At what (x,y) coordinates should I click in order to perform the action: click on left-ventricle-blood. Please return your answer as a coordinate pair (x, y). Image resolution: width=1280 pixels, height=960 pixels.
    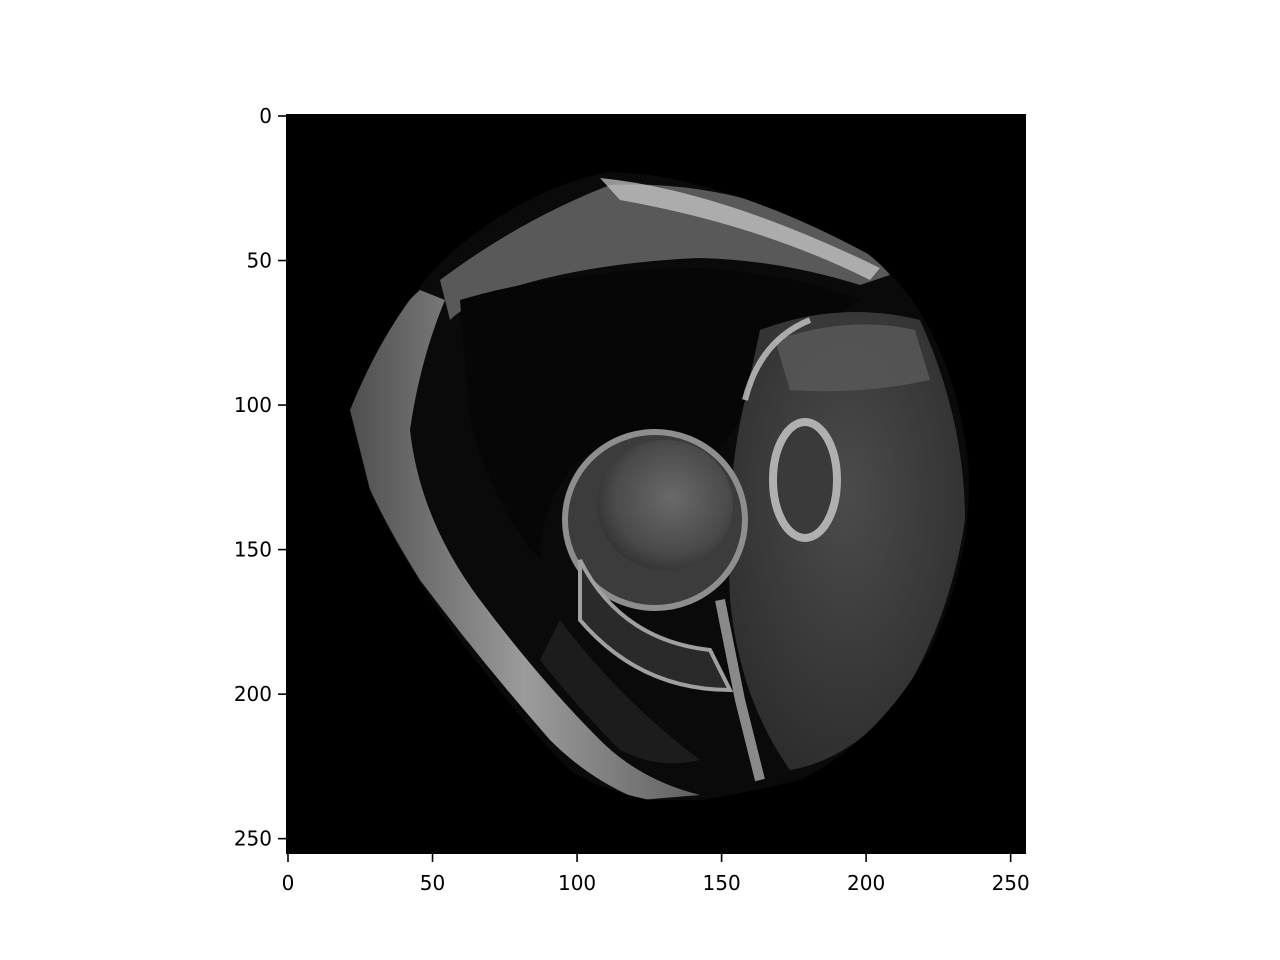
    Looking at the image, I should click on (665, 505).